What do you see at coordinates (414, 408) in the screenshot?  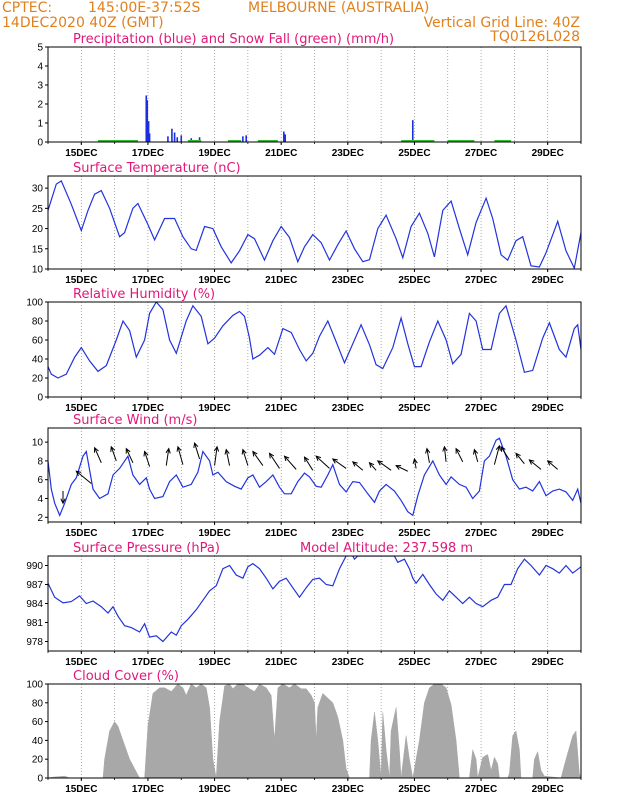 I see `x-tick-label: 25DEC` at bounding box center [414, 408].